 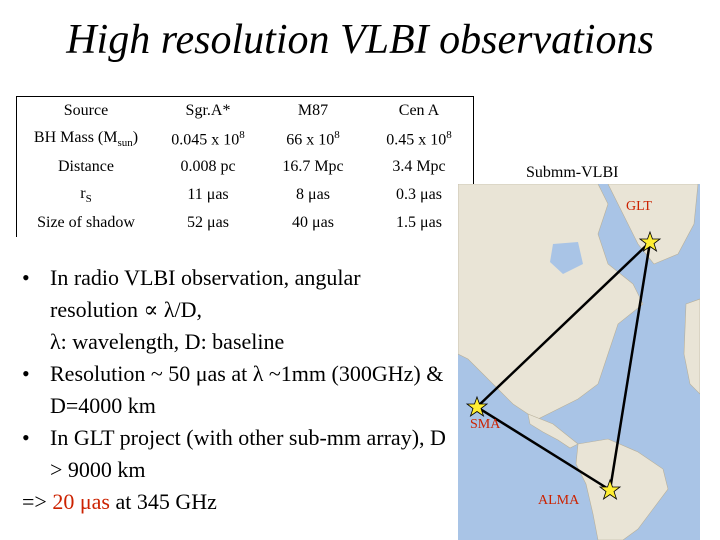 I want to click on cell-cena-distance: 3.4 Mpc, so click(x=419, y=167).